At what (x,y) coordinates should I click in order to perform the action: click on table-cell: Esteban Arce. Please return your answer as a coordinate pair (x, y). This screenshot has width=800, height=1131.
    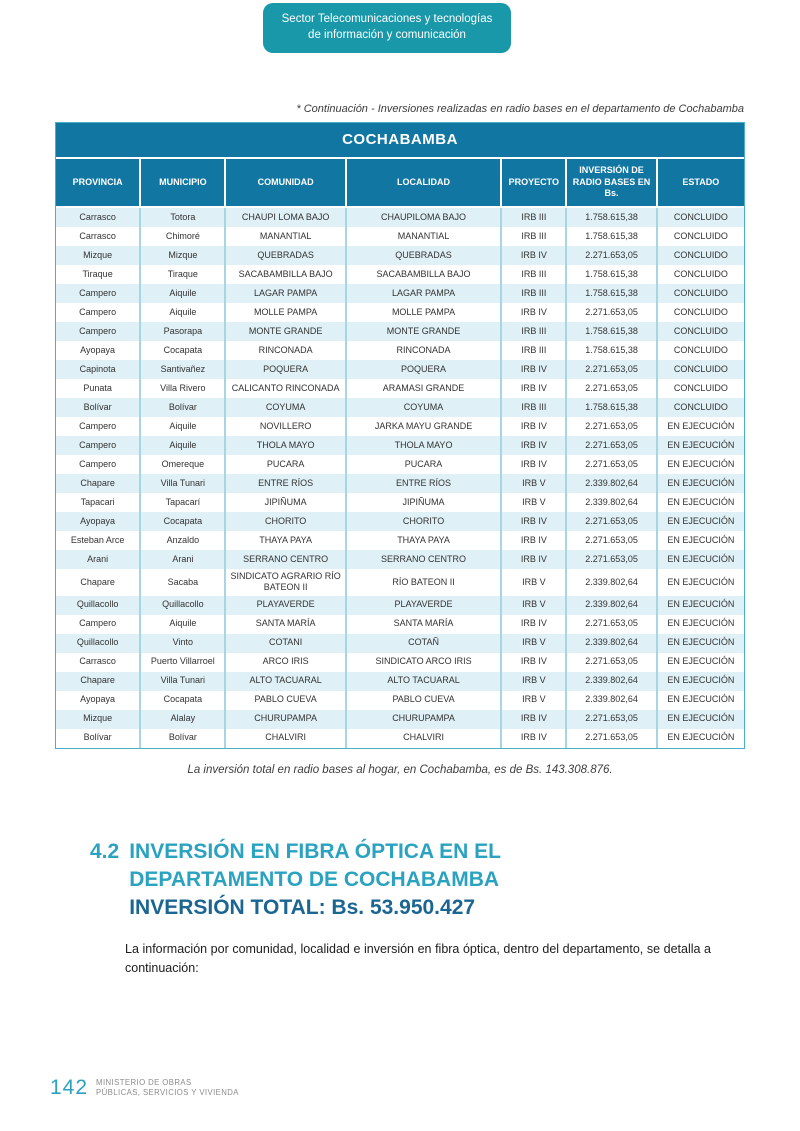
    Looking at the image, I should click on (99, 541).